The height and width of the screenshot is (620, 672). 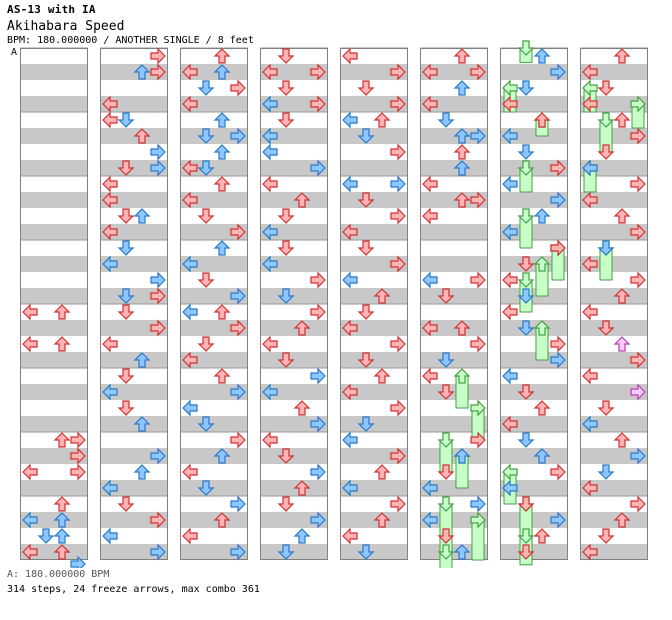 What do you see at coordinates (14, 52) in the screenshot?
I see `bpm-marker: A` at bounding box center [14, 52].